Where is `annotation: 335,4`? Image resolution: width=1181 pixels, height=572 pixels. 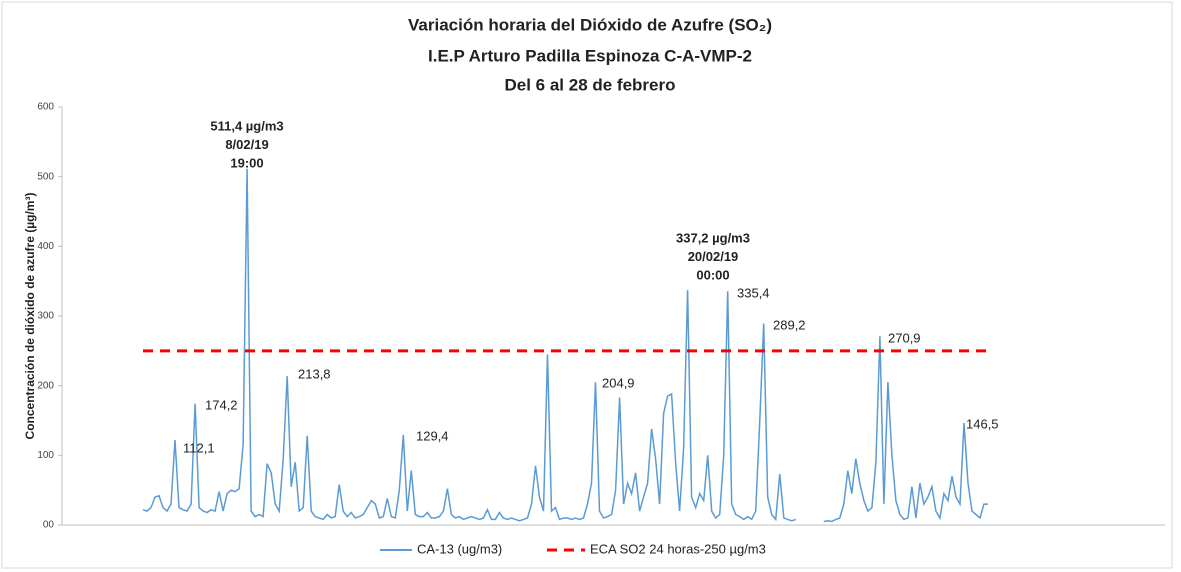 annotation: 335,4 is located at coordinates (753, 292).